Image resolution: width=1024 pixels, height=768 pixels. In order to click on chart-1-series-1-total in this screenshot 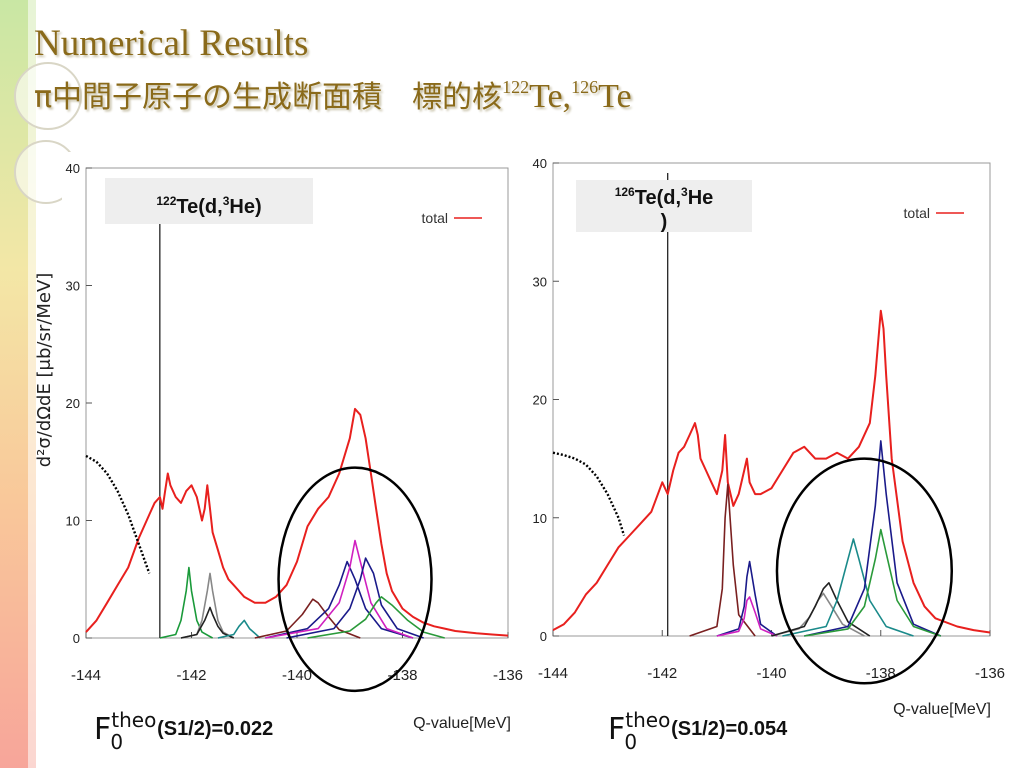, I will do `click(297, 522)`.